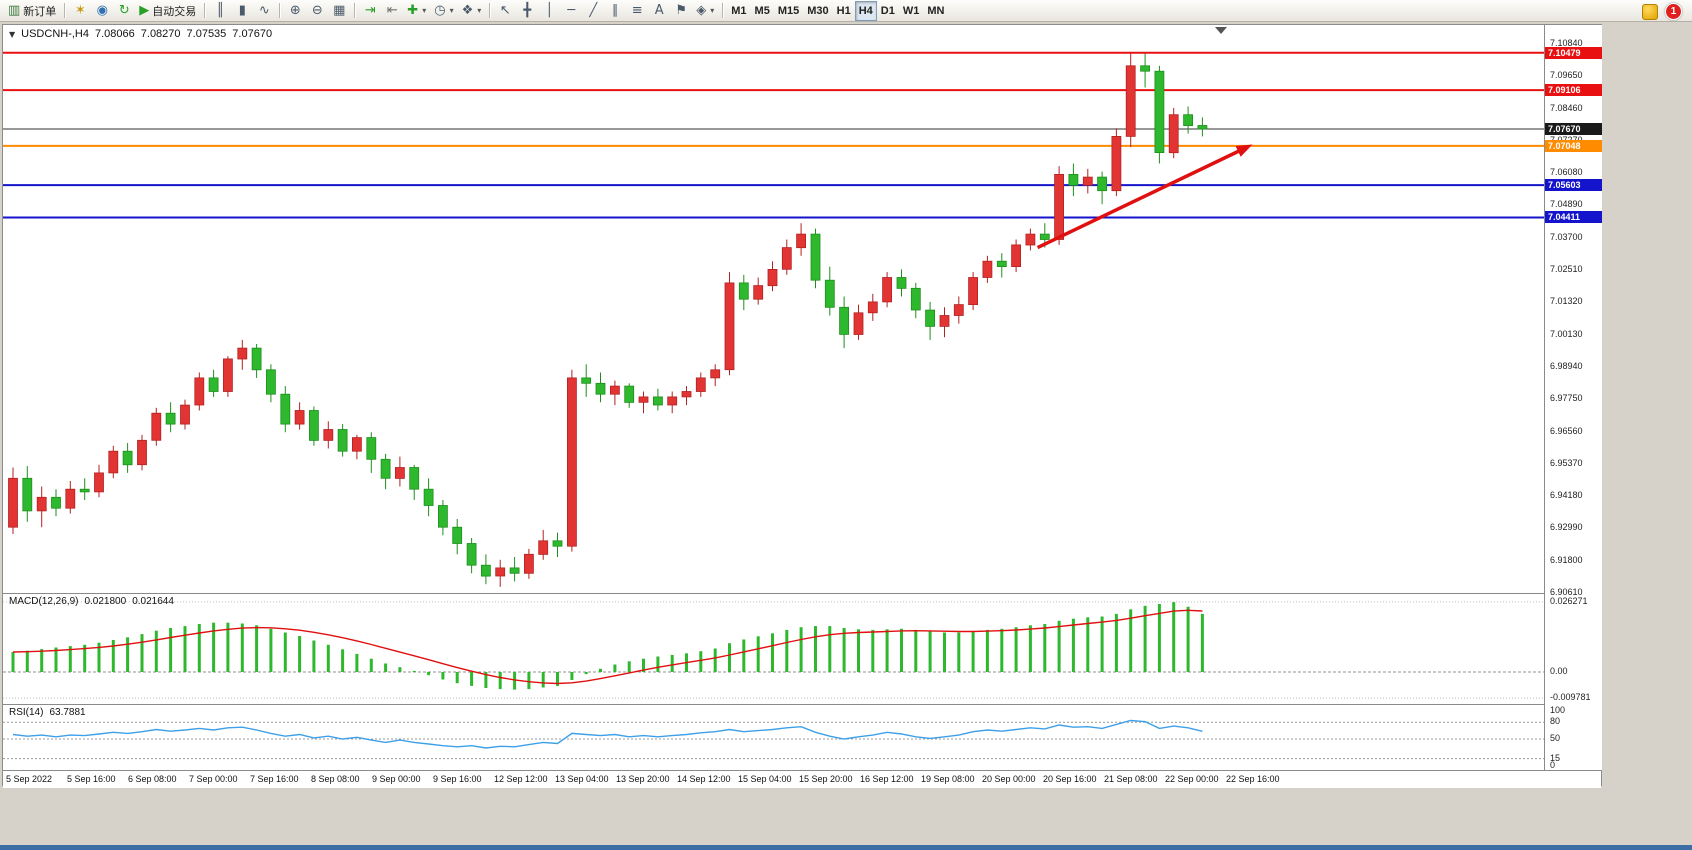 This screenshot has width=1692, height=850. I want to click on time-axis-label: 21 Sep 08:00, so click(1131, 779).